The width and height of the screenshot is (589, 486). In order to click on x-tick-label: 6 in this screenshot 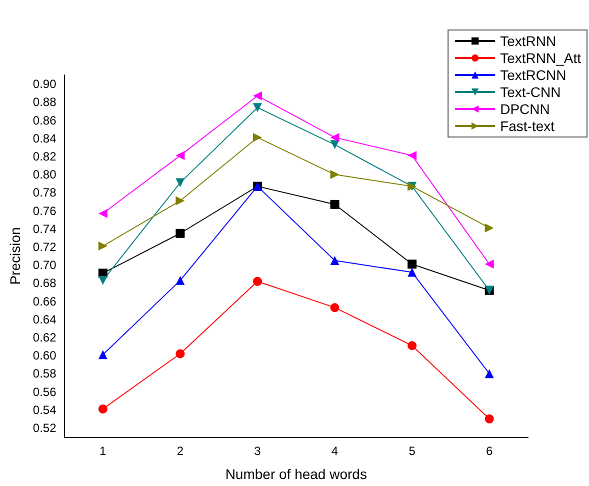, I will do `click(490, 451)`.